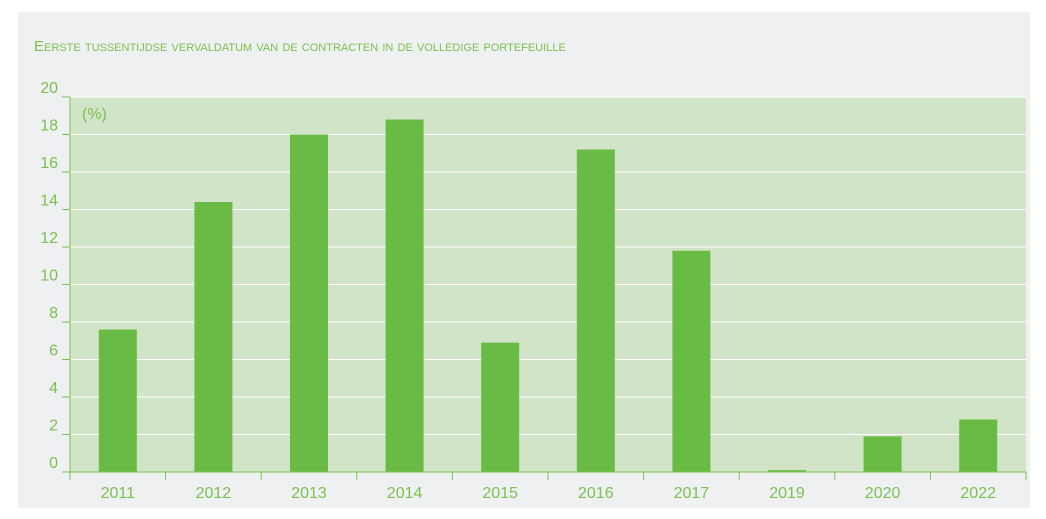 Image resolution: width=1046 pixels, height=519 pixels. What do you see at coordinates (49, 163) in the screenshot?
I see `y-tick-label: 16` at bounding box center [49, 163].